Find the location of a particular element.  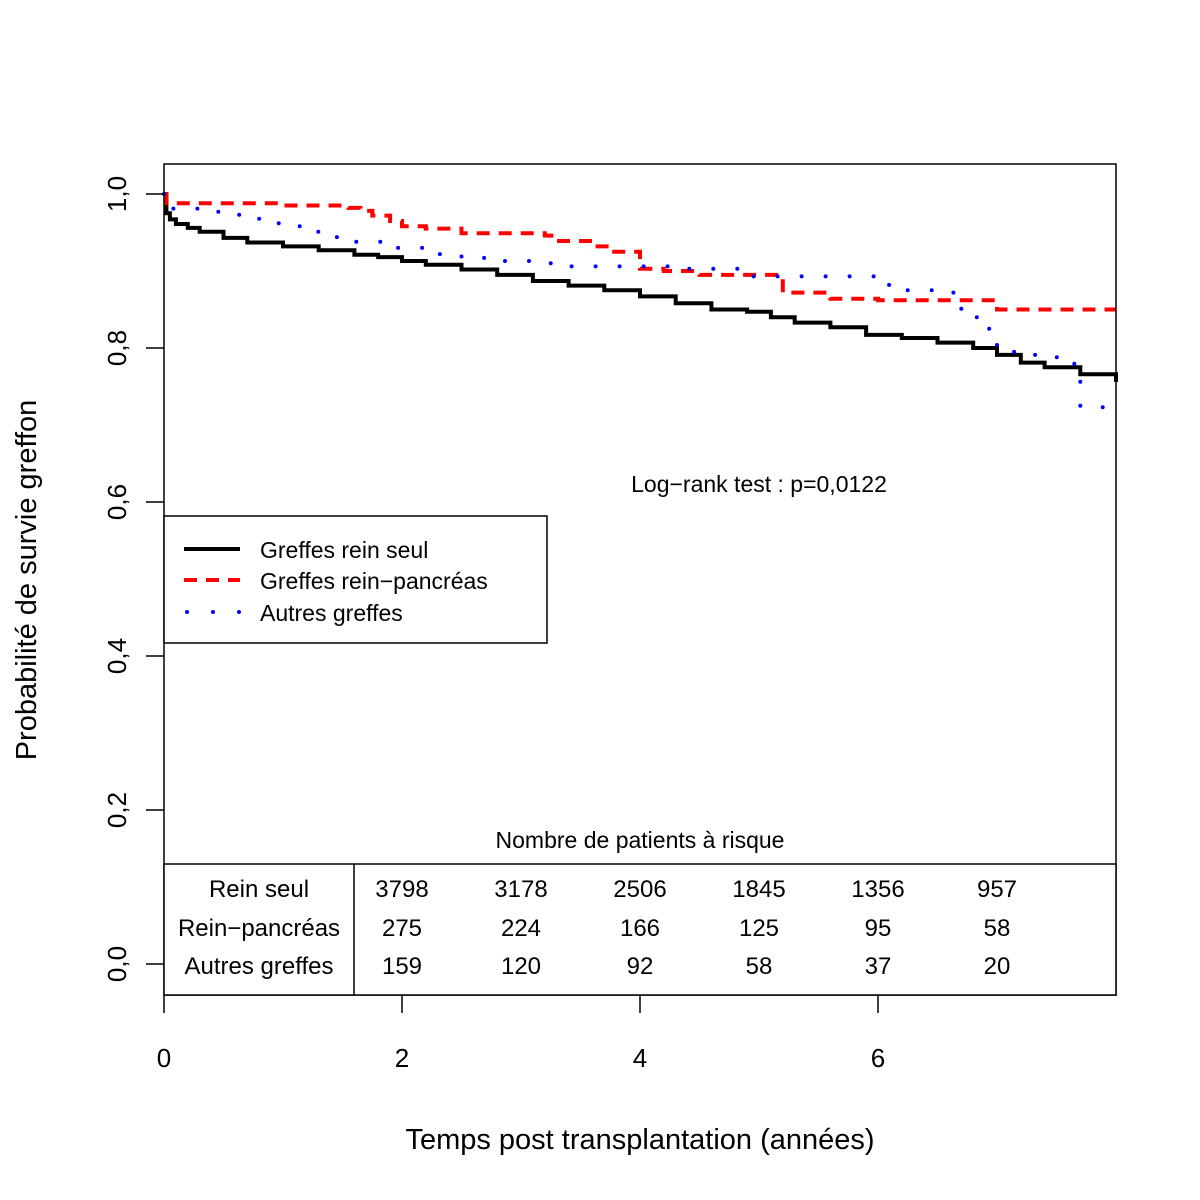

risk-cell: 37 is located at coordinates (878, 966).